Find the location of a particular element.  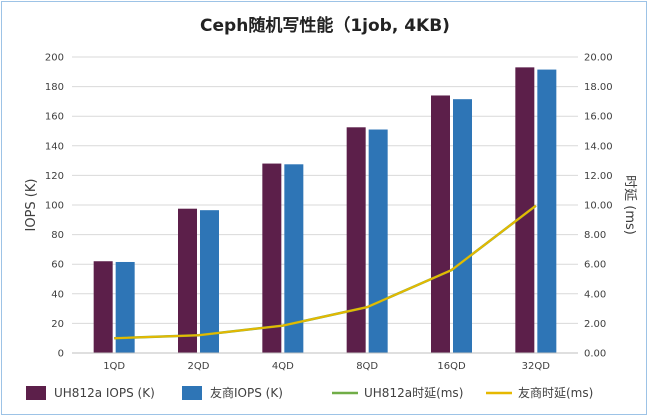

y2-tick-label: 20.00 is located at coordinates (598, 58).